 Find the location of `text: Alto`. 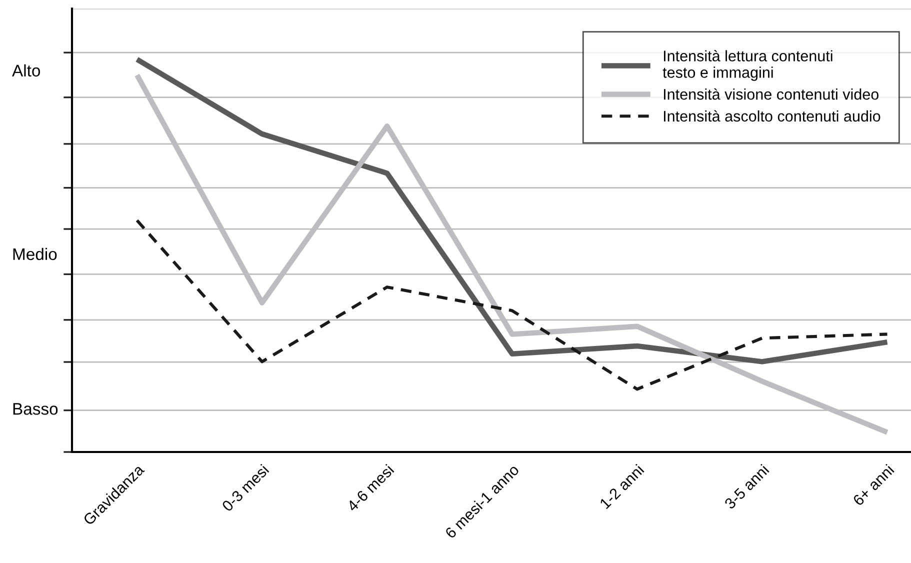

text: Alto is located at coordinates (26, 70).